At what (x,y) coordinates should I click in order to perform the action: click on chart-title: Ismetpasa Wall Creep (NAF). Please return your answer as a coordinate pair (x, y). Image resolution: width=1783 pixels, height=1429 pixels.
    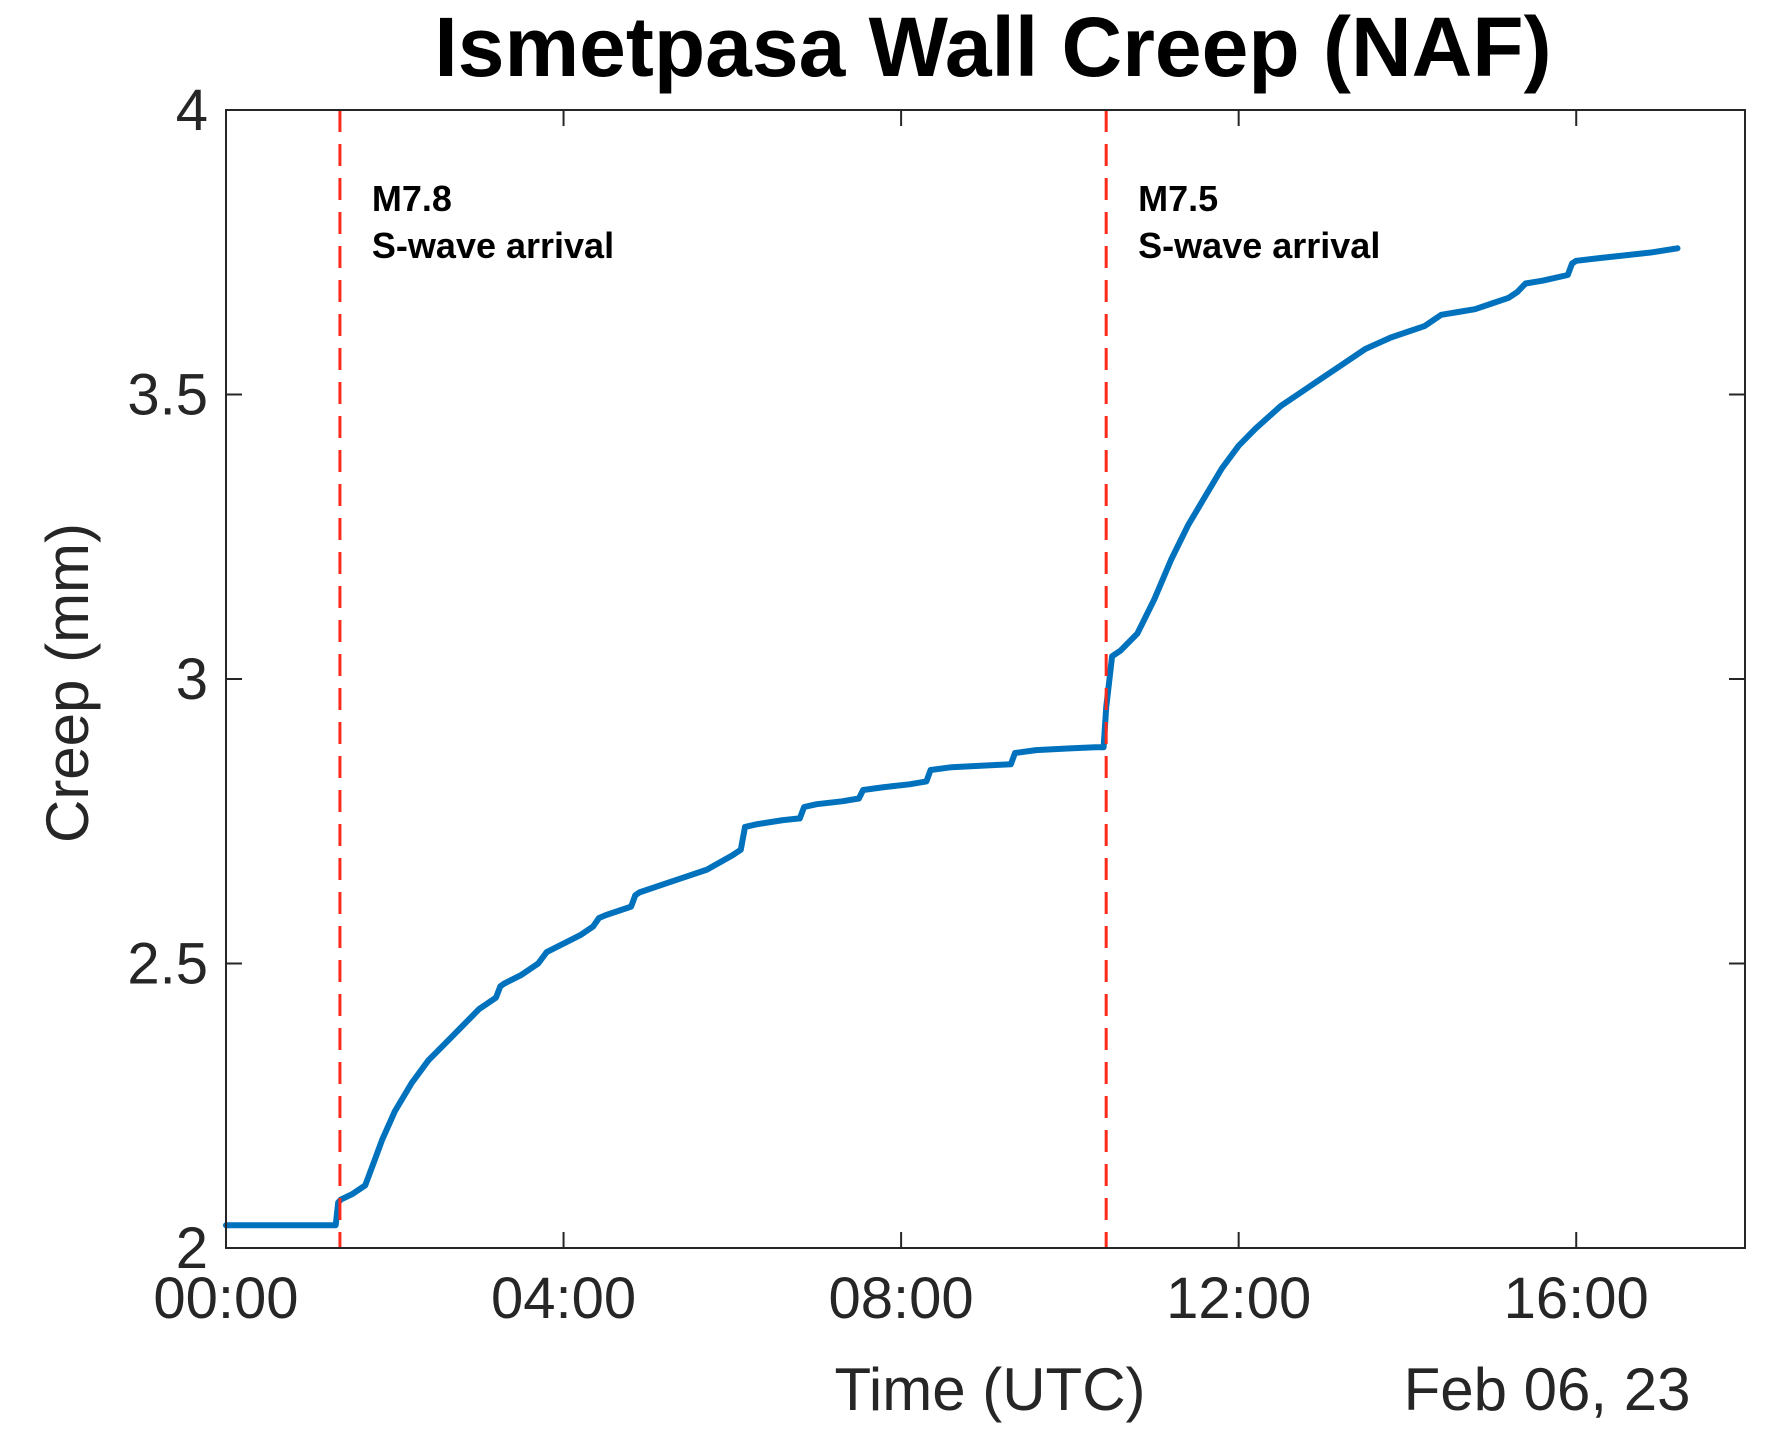
    Looking at the image, I should click on (992, 47).